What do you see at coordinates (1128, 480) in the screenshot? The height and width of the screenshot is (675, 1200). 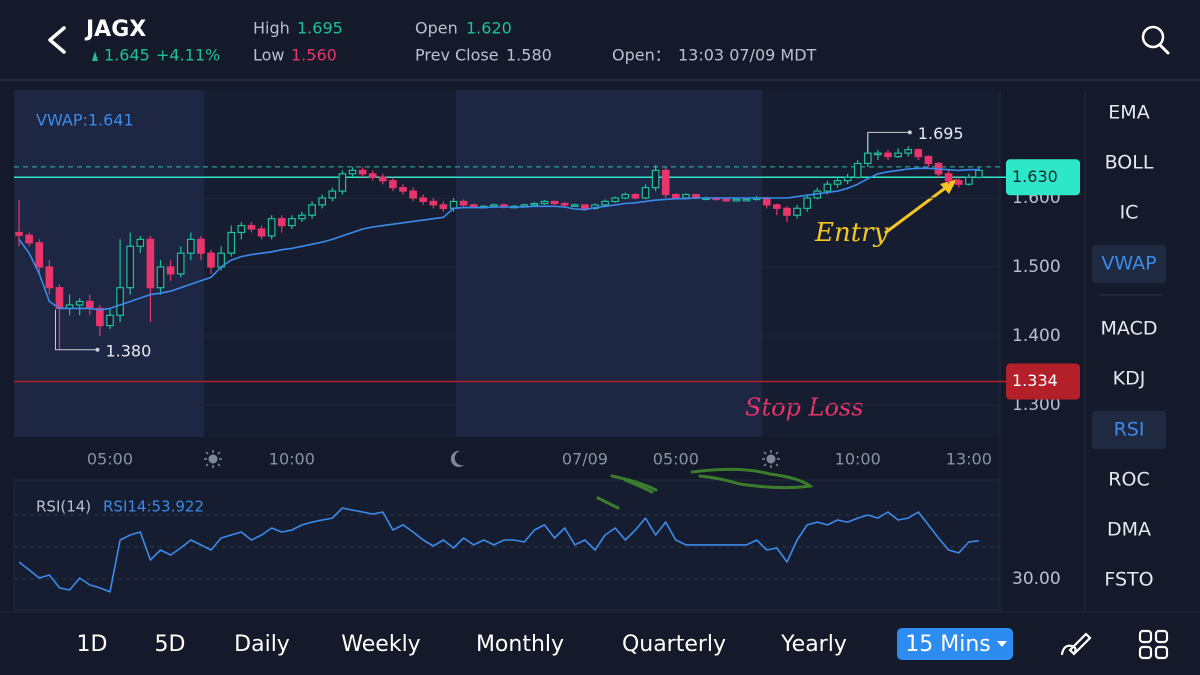 I see `indicator-button: ROC` at bounding box center [1128, 480].